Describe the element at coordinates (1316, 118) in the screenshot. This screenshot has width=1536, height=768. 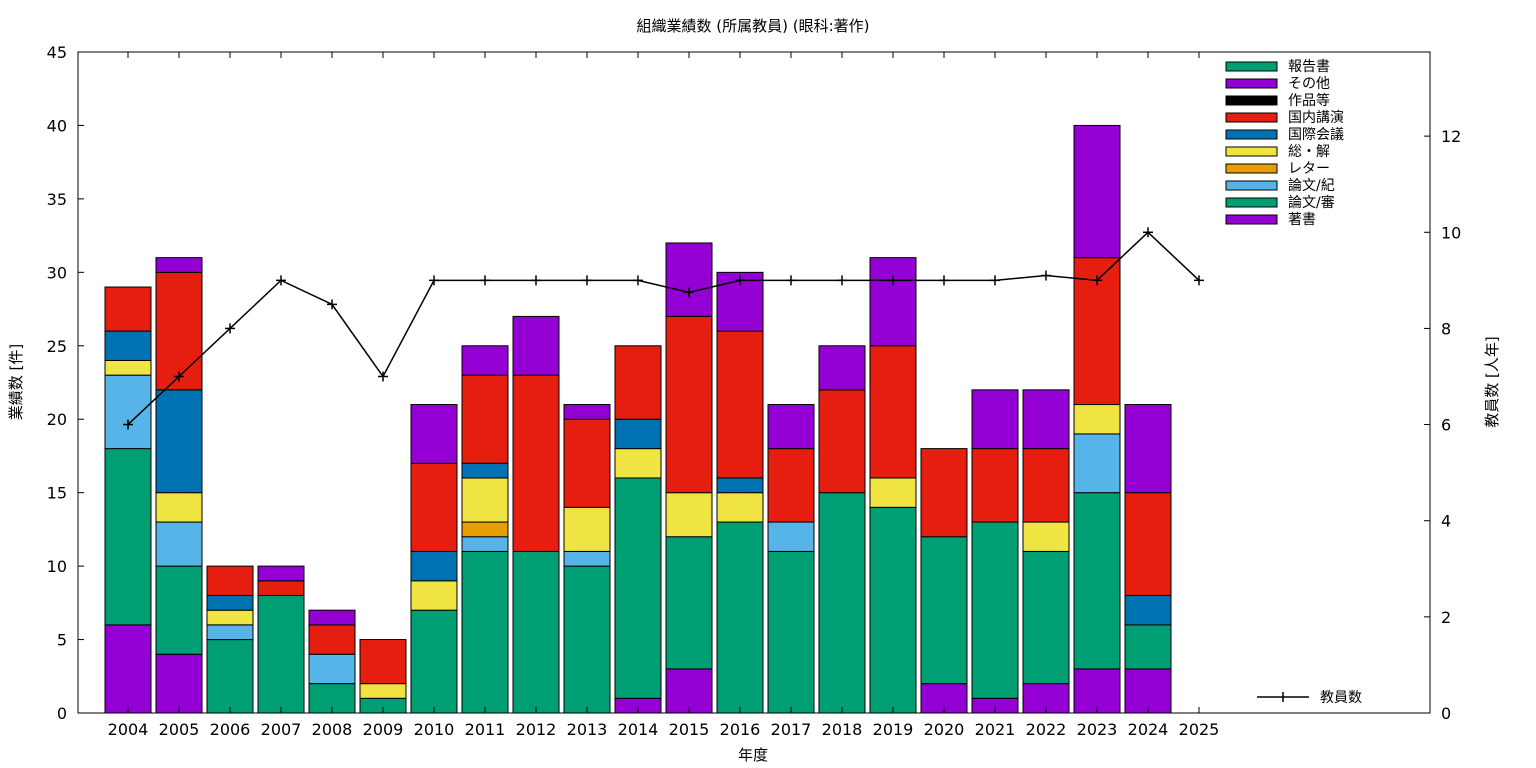
I see `legend-label: 国内講演` at that location.